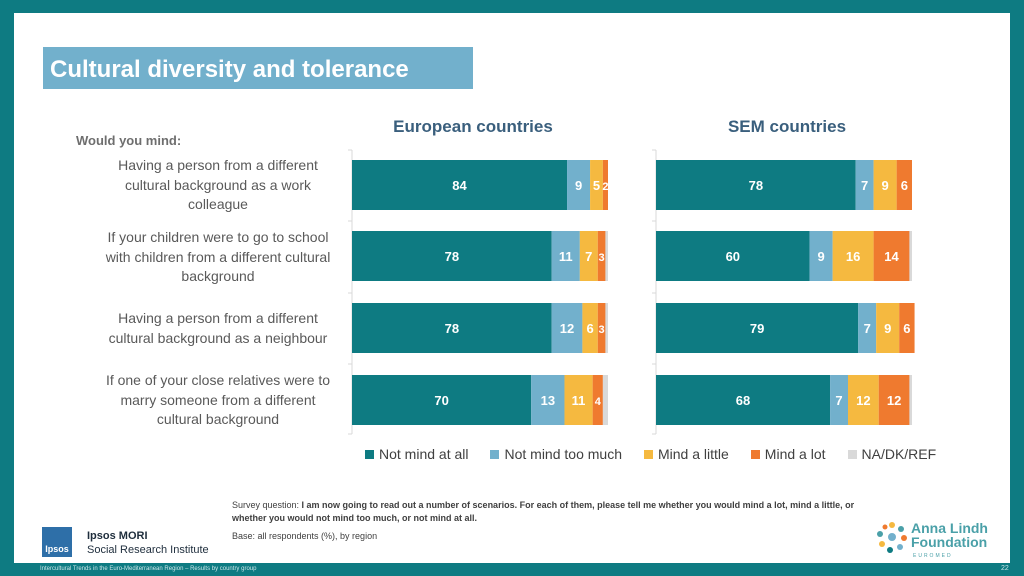 Image resolution: width=1024 pixels, height=576 pixels. I want to click on anna-lindh-logo-mark, so click(892, 537).